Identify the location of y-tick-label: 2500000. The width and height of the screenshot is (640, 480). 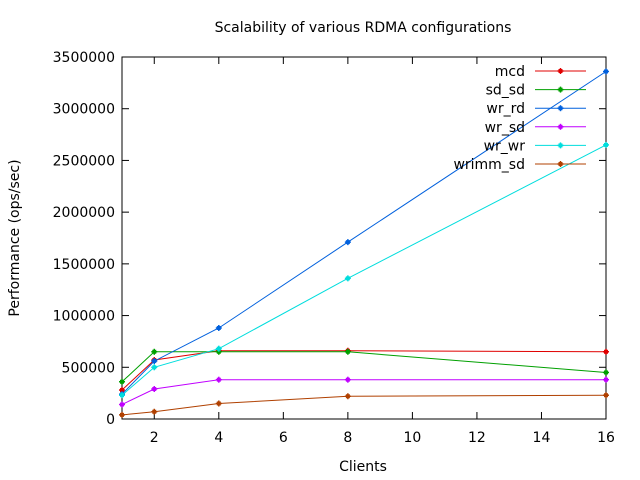
(84, 161).